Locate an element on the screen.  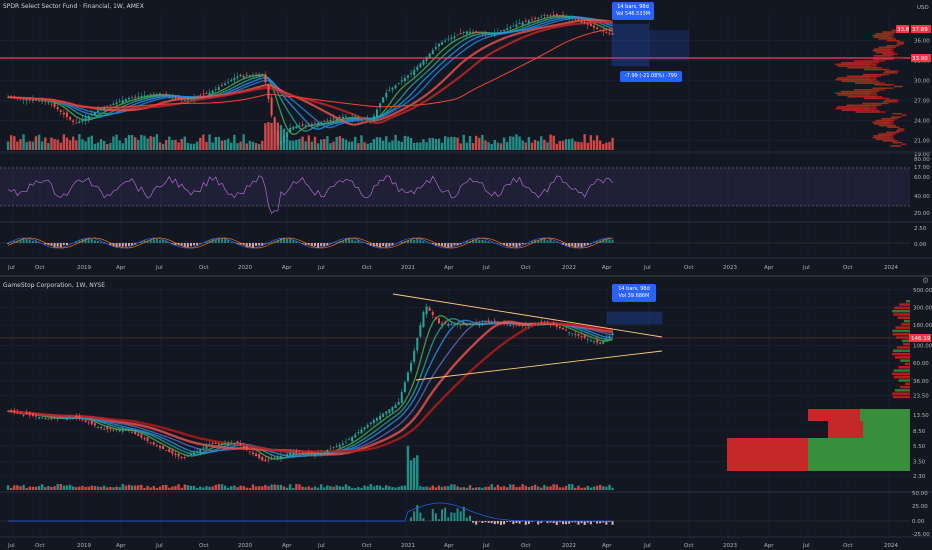
x-tick: 2024 is located at coordinates (891, 268).